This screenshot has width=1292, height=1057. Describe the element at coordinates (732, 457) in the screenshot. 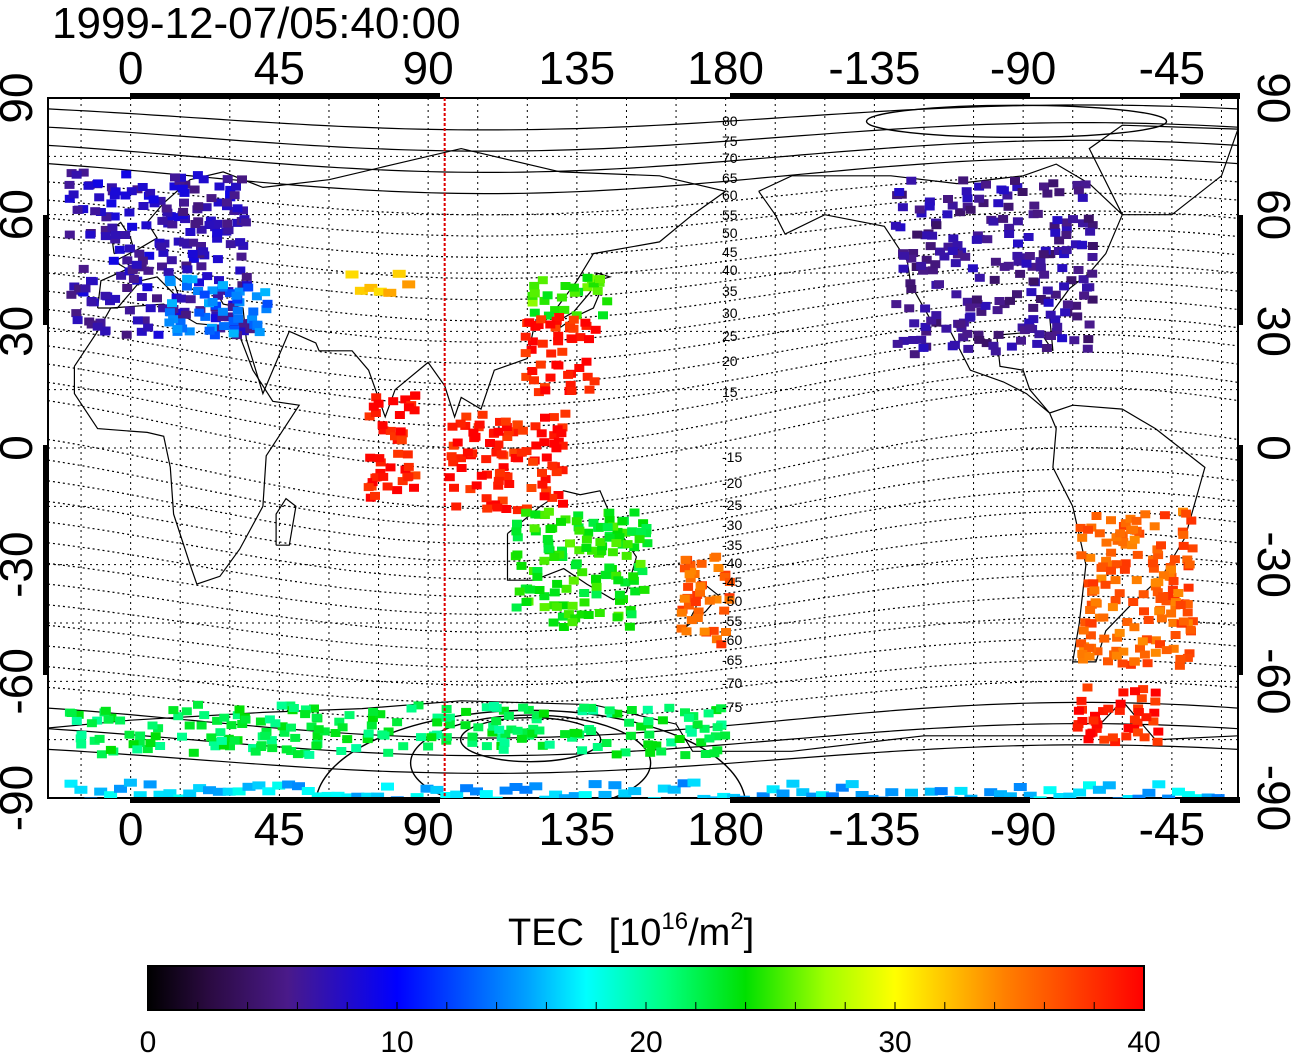

I see `contour-label: -15` at that location.